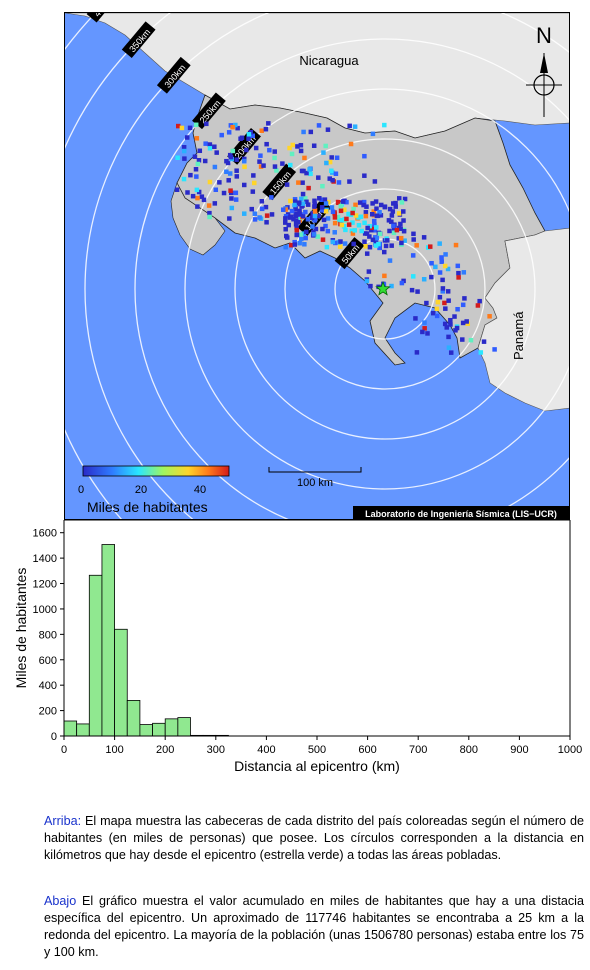 This screenshot has width=590, height=970. I want to click on x-tick-label: 200, so click(165, 750).